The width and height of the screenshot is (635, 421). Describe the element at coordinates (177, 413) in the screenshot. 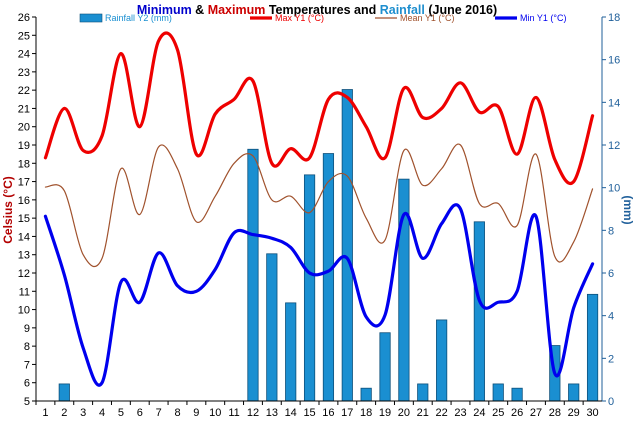

I see `x-tick-label: 8` at that location.